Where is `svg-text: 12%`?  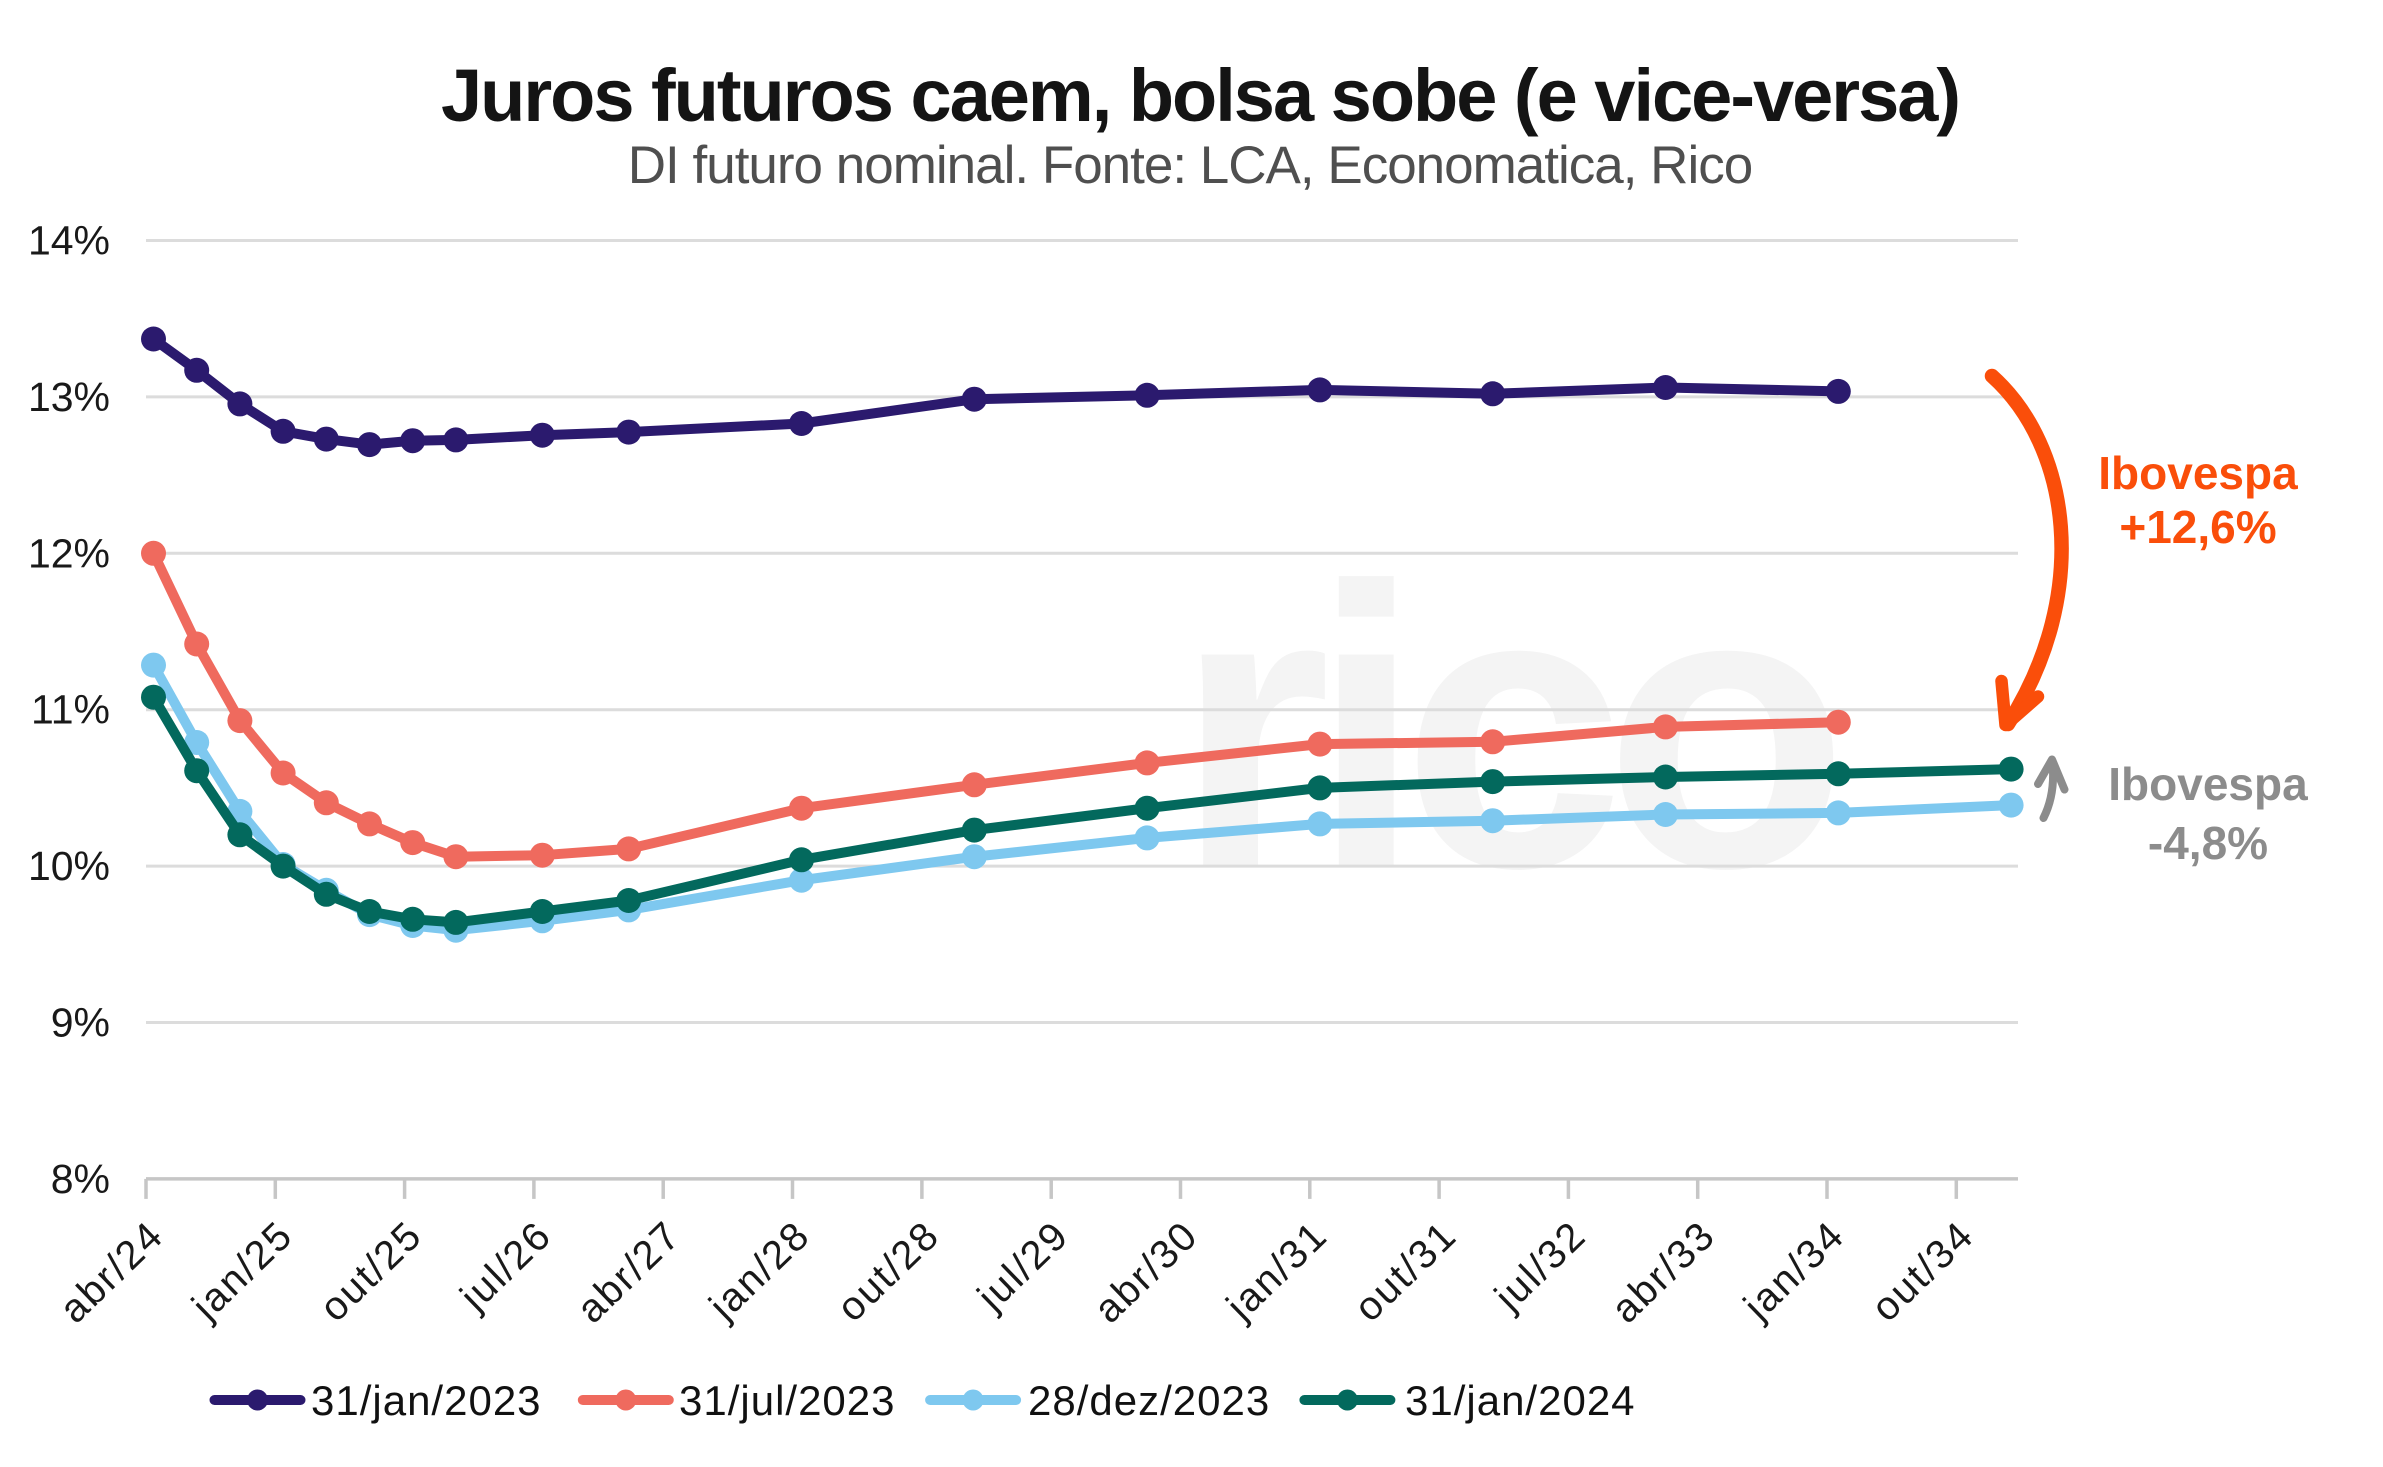 svg-text: 12% is located at coordinates (69, 553).